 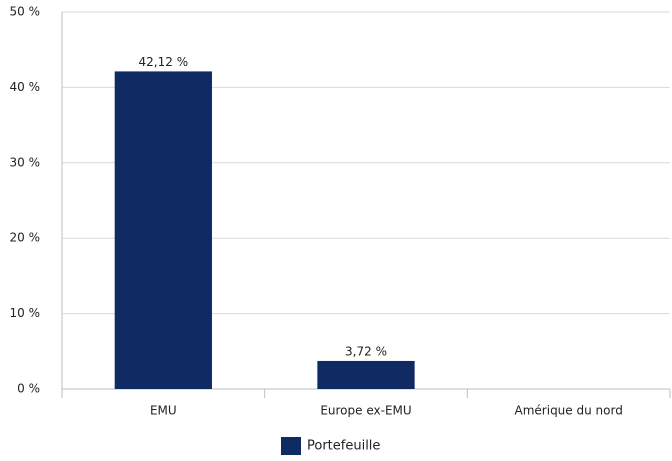 I want to click on y-tick-label: 50 %, so click(x=25, y=12).